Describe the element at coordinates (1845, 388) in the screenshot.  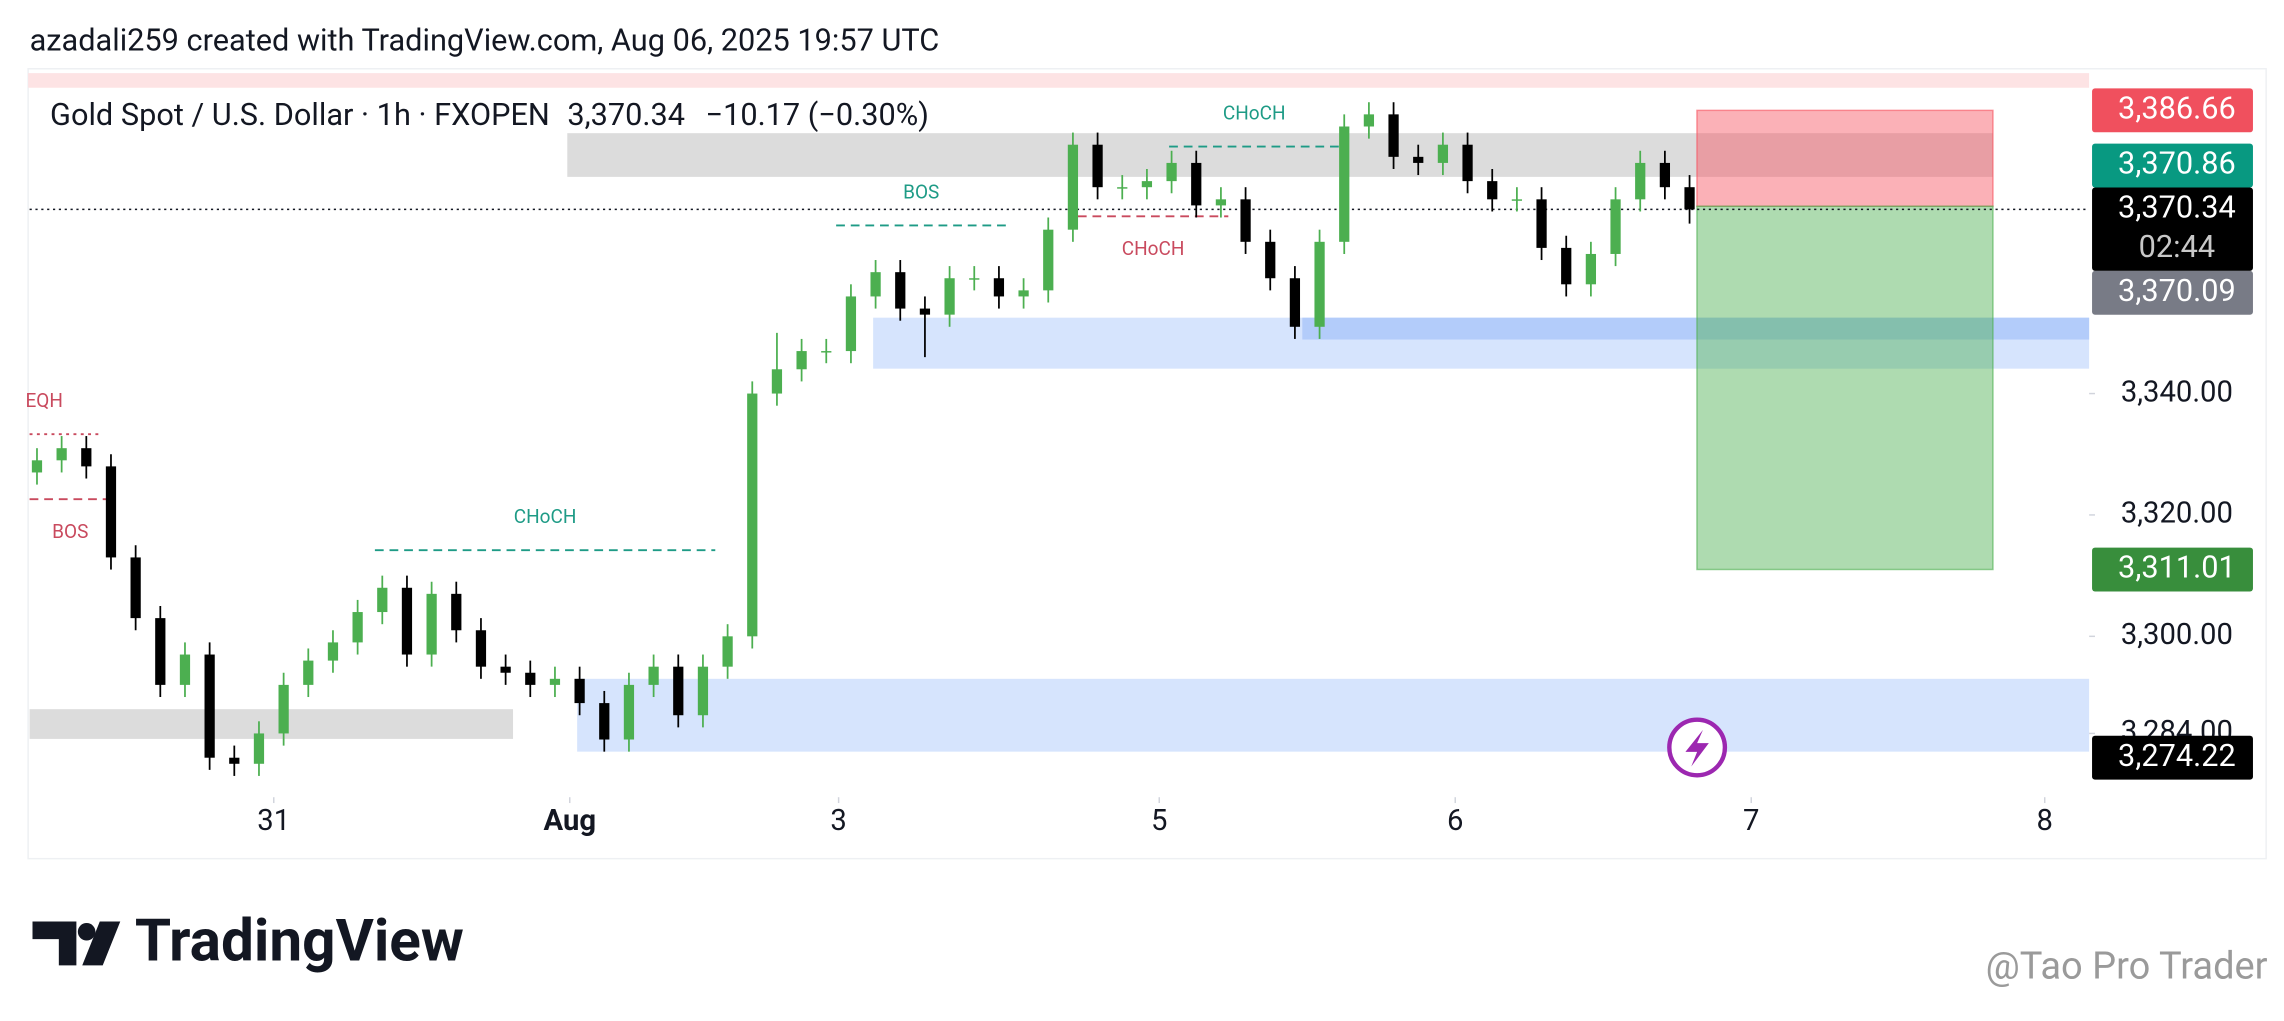
I see `target-zone` at that location.